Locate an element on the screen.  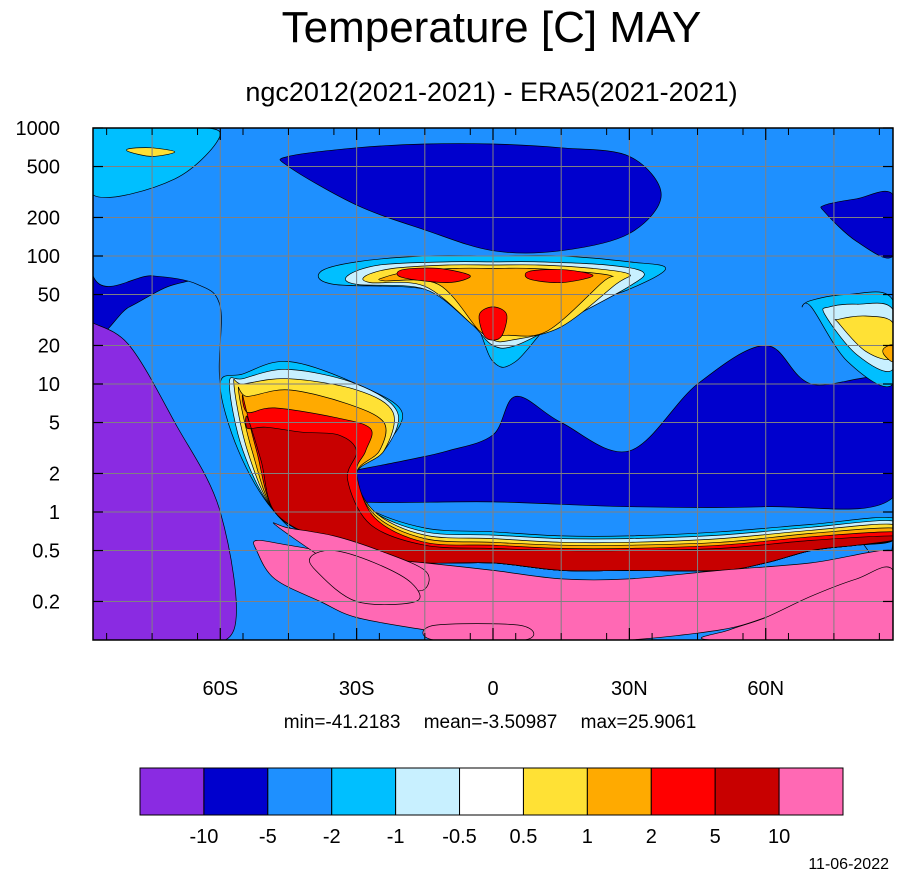
colorbar-label: 0.5 is located at coordinates (524, 837).